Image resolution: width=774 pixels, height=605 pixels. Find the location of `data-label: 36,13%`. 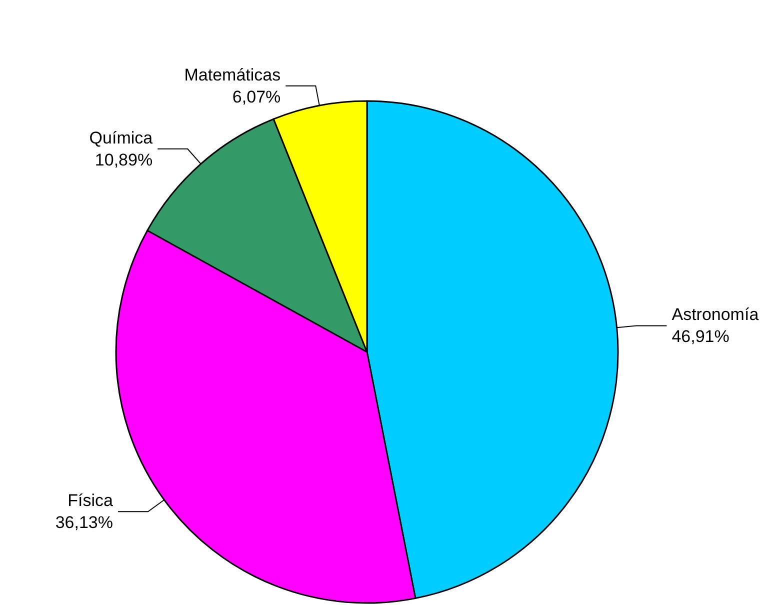

data-label: 36,13% is located at coordinates (84, 522).